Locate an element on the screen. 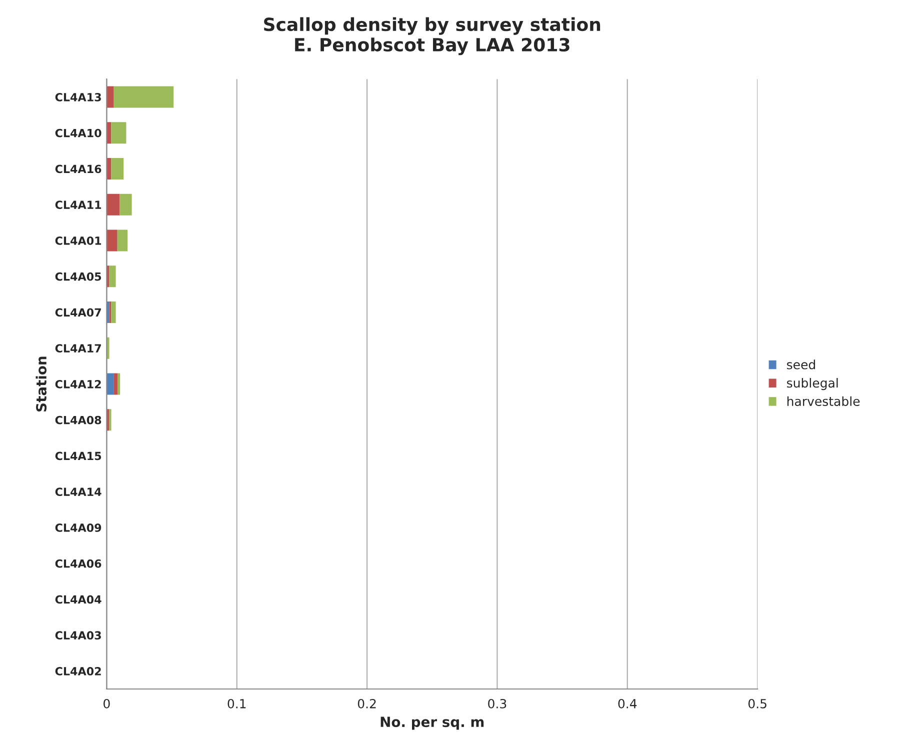 The height and width of the screenshot is (753, 904). legend-label: seed is located at coordinates (800, 365).